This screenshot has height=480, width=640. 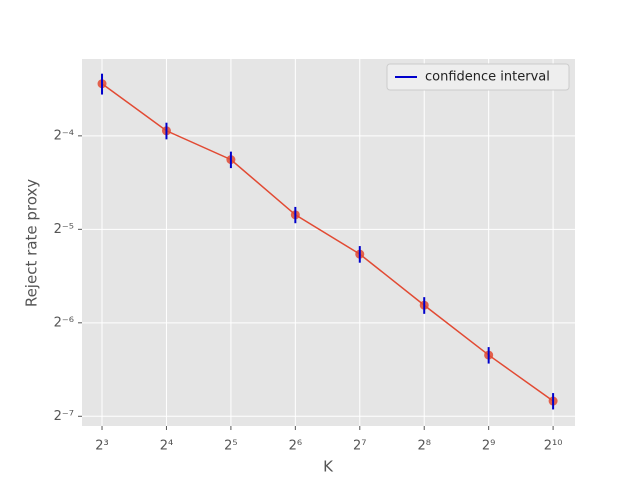 What do you see at coordinates (359, 446) in the screenshot?
I see `x-tick-label: 2⁷` at bounding box center [359, 446].